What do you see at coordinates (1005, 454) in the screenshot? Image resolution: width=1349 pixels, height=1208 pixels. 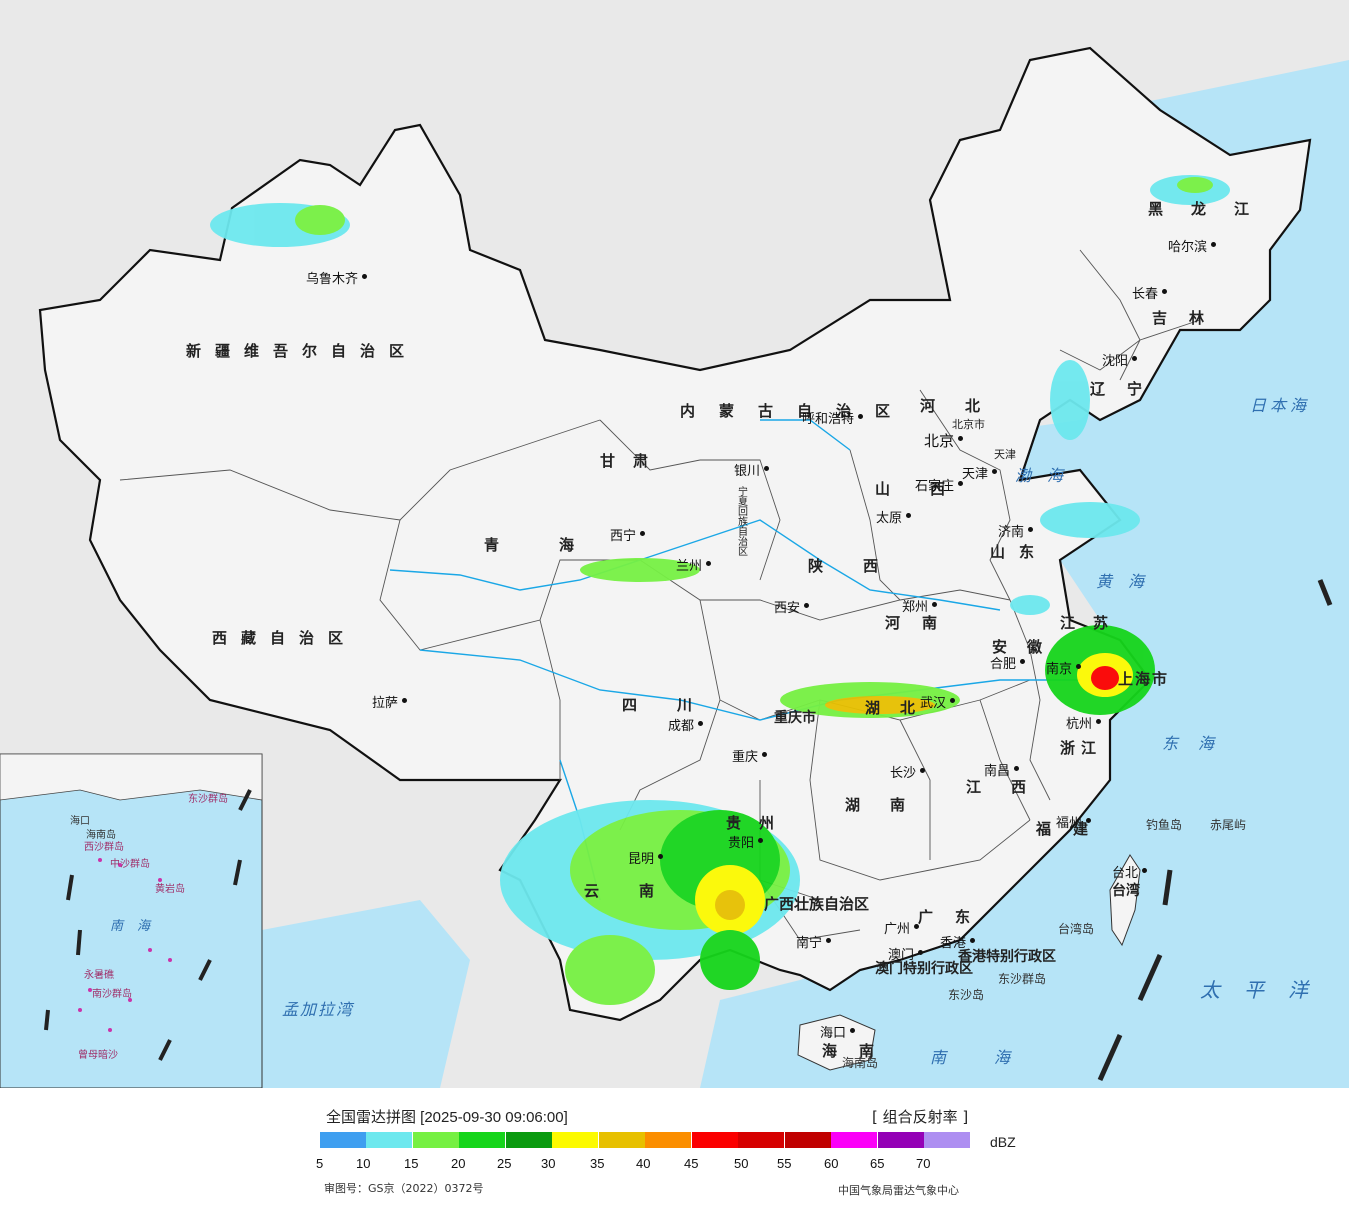 I see `province-label: 天津` at bounding box center [1005, 454].